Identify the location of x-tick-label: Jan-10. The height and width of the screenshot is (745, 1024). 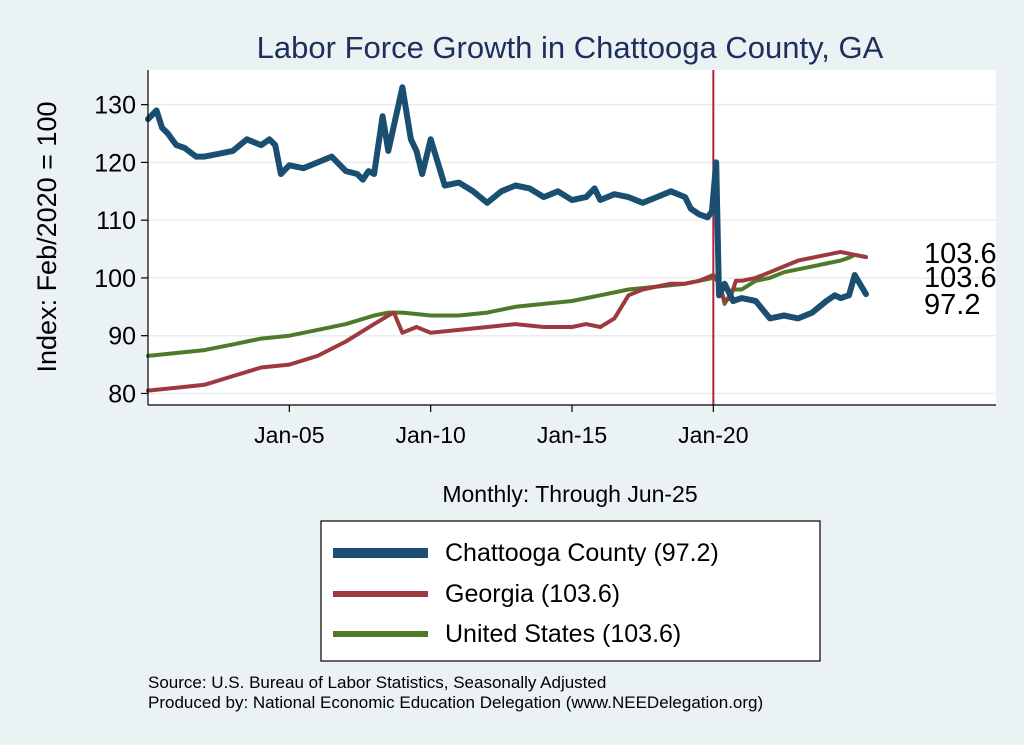
(431, 435).